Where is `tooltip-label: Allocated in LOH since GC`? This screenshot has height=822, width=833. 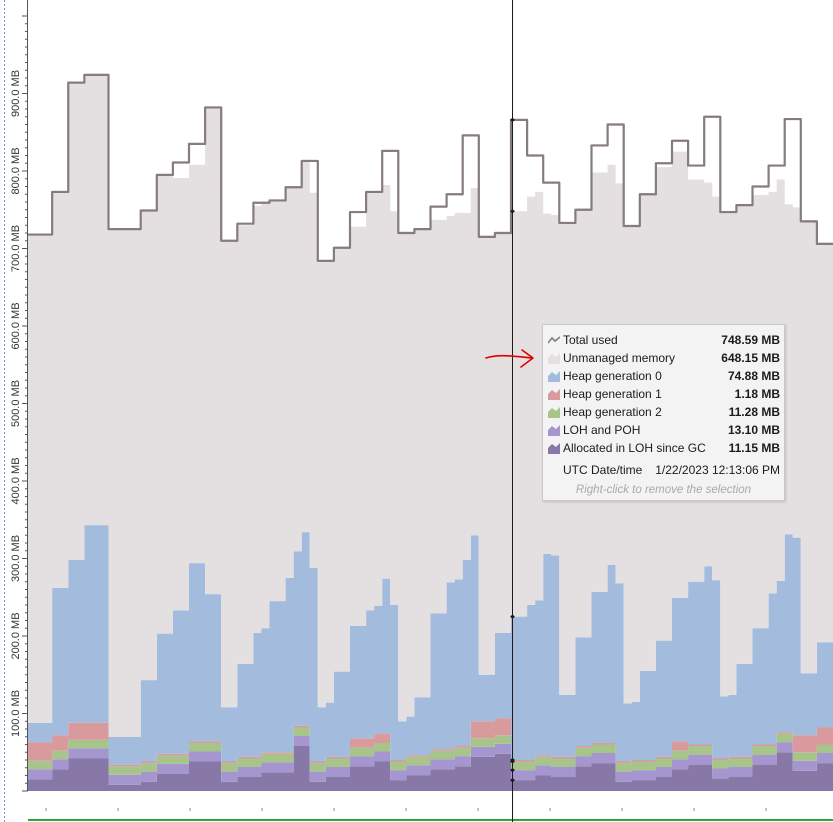 tooltip-label: Allocated in LOH since GC is located at coordinates (634, 448).